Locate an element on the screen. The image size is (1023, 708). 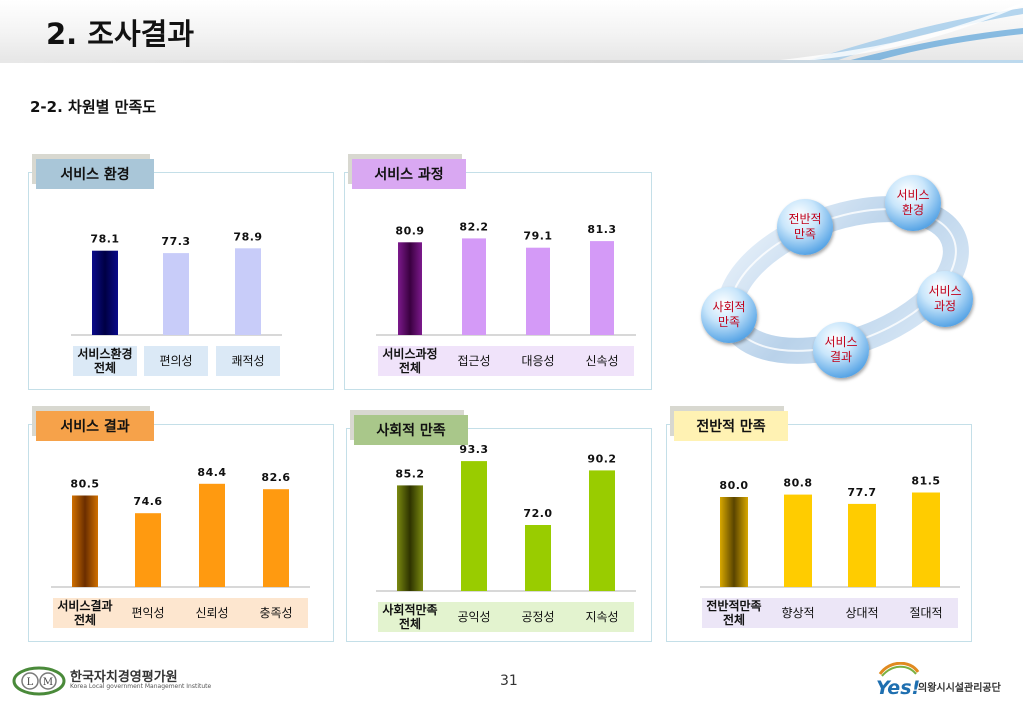
institute-logo: L M is located at coordinates (39, 681).